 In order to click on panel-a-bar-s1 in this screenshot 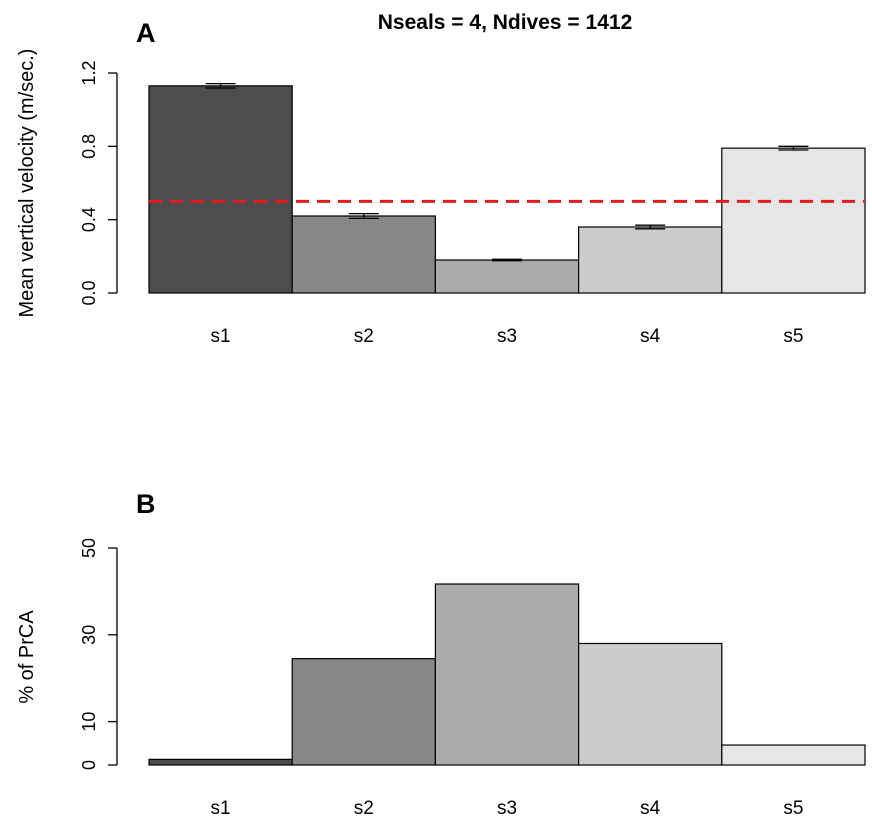, I will do `click(220, 189)`.